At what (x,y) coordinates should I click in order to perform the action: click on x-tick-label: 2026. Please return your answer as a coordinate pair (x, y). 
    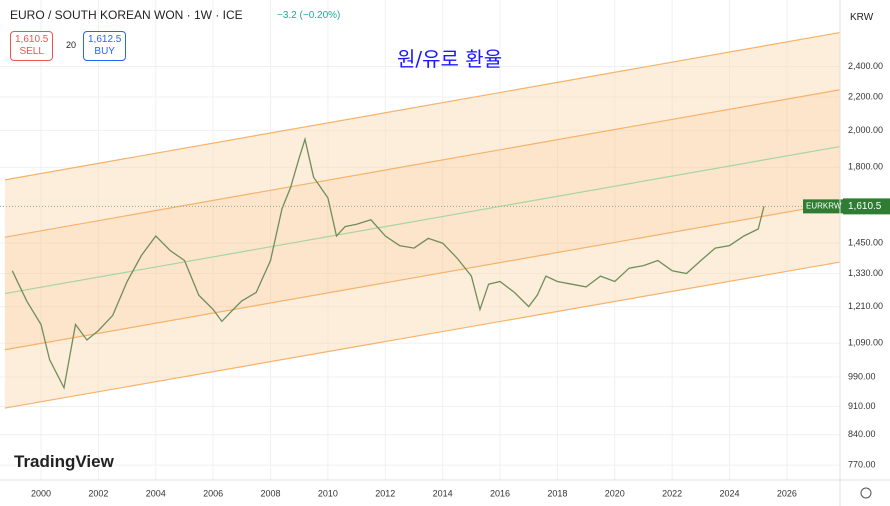
    Looking at the image, I should click on (787, 493).